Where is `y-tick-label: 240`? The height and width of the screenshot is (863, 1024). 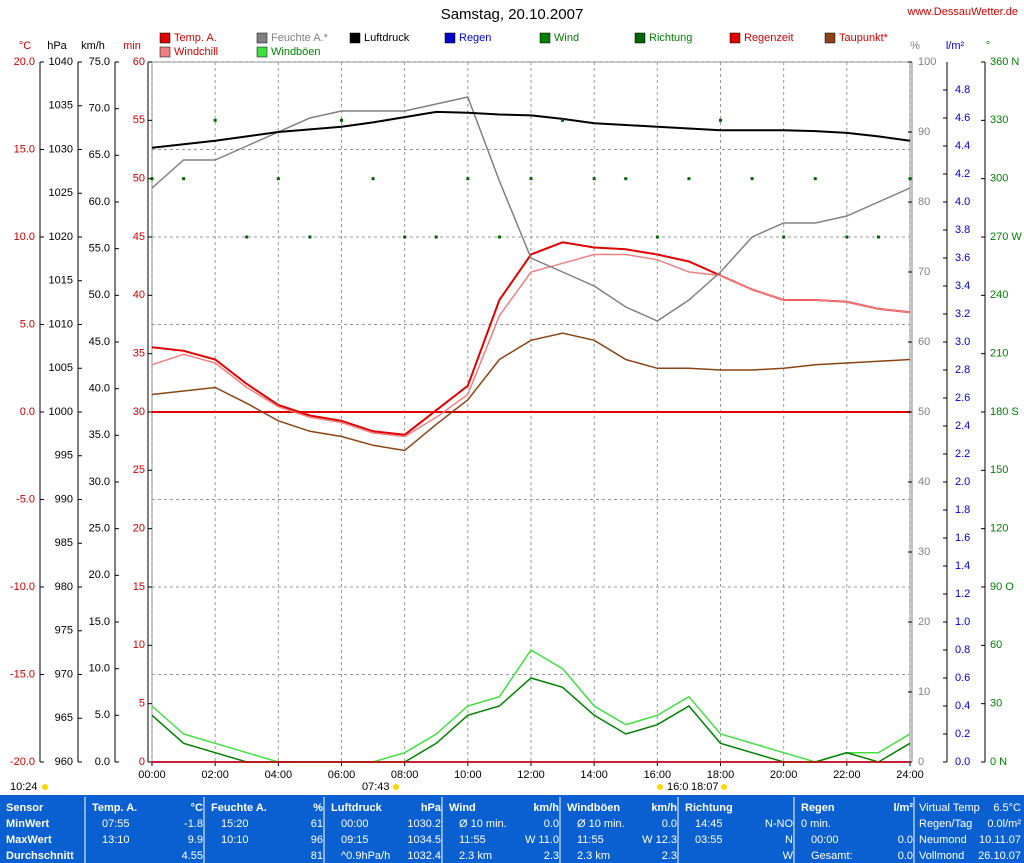 y-tick-label: 240 is located at coordinates (999, 295).